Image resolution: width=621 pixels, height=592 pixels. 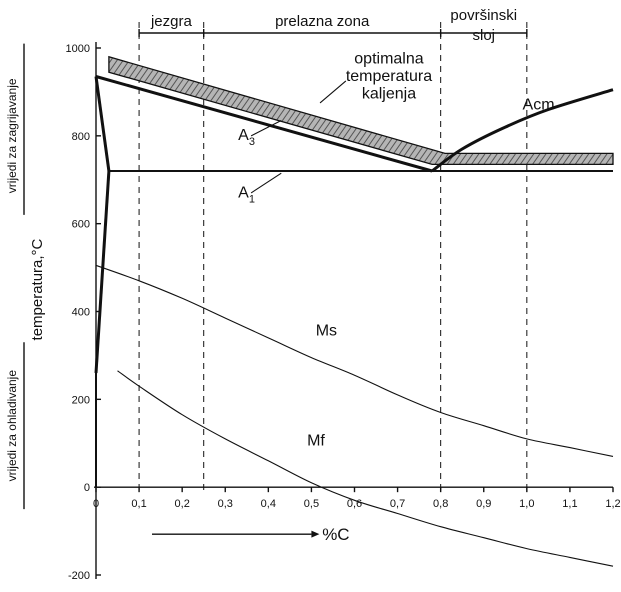 What do you see at coordinates (569, 504) in the screenshot?
I see `x-tick-label: 1,1` at bounding box center [569, 504].